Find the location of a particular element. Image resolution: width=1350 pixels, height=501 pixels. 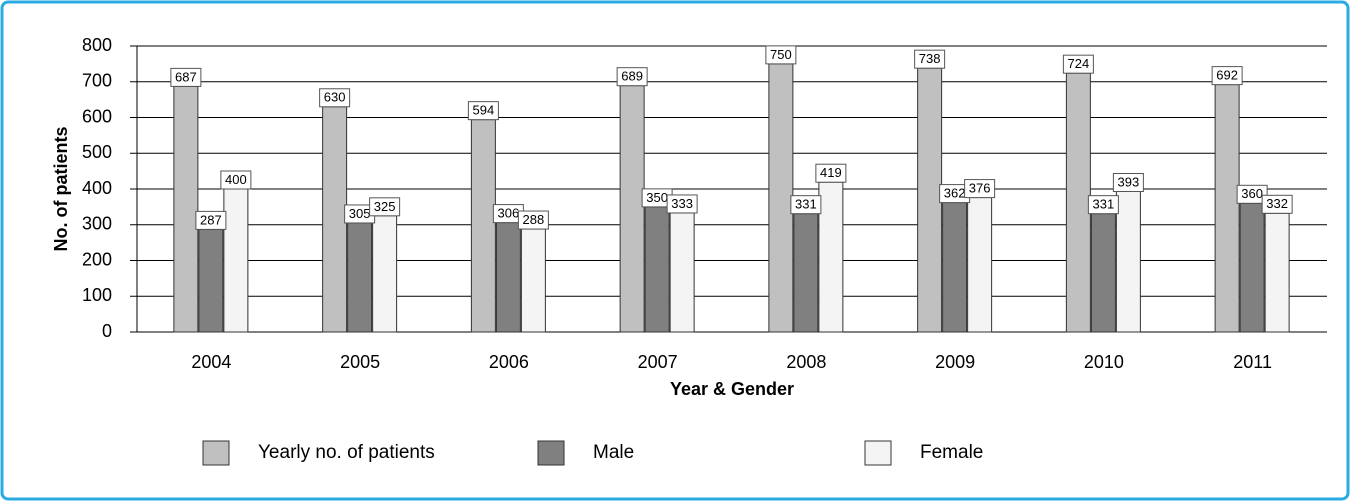

value-label: 689 is located at coordinates (632, 76).